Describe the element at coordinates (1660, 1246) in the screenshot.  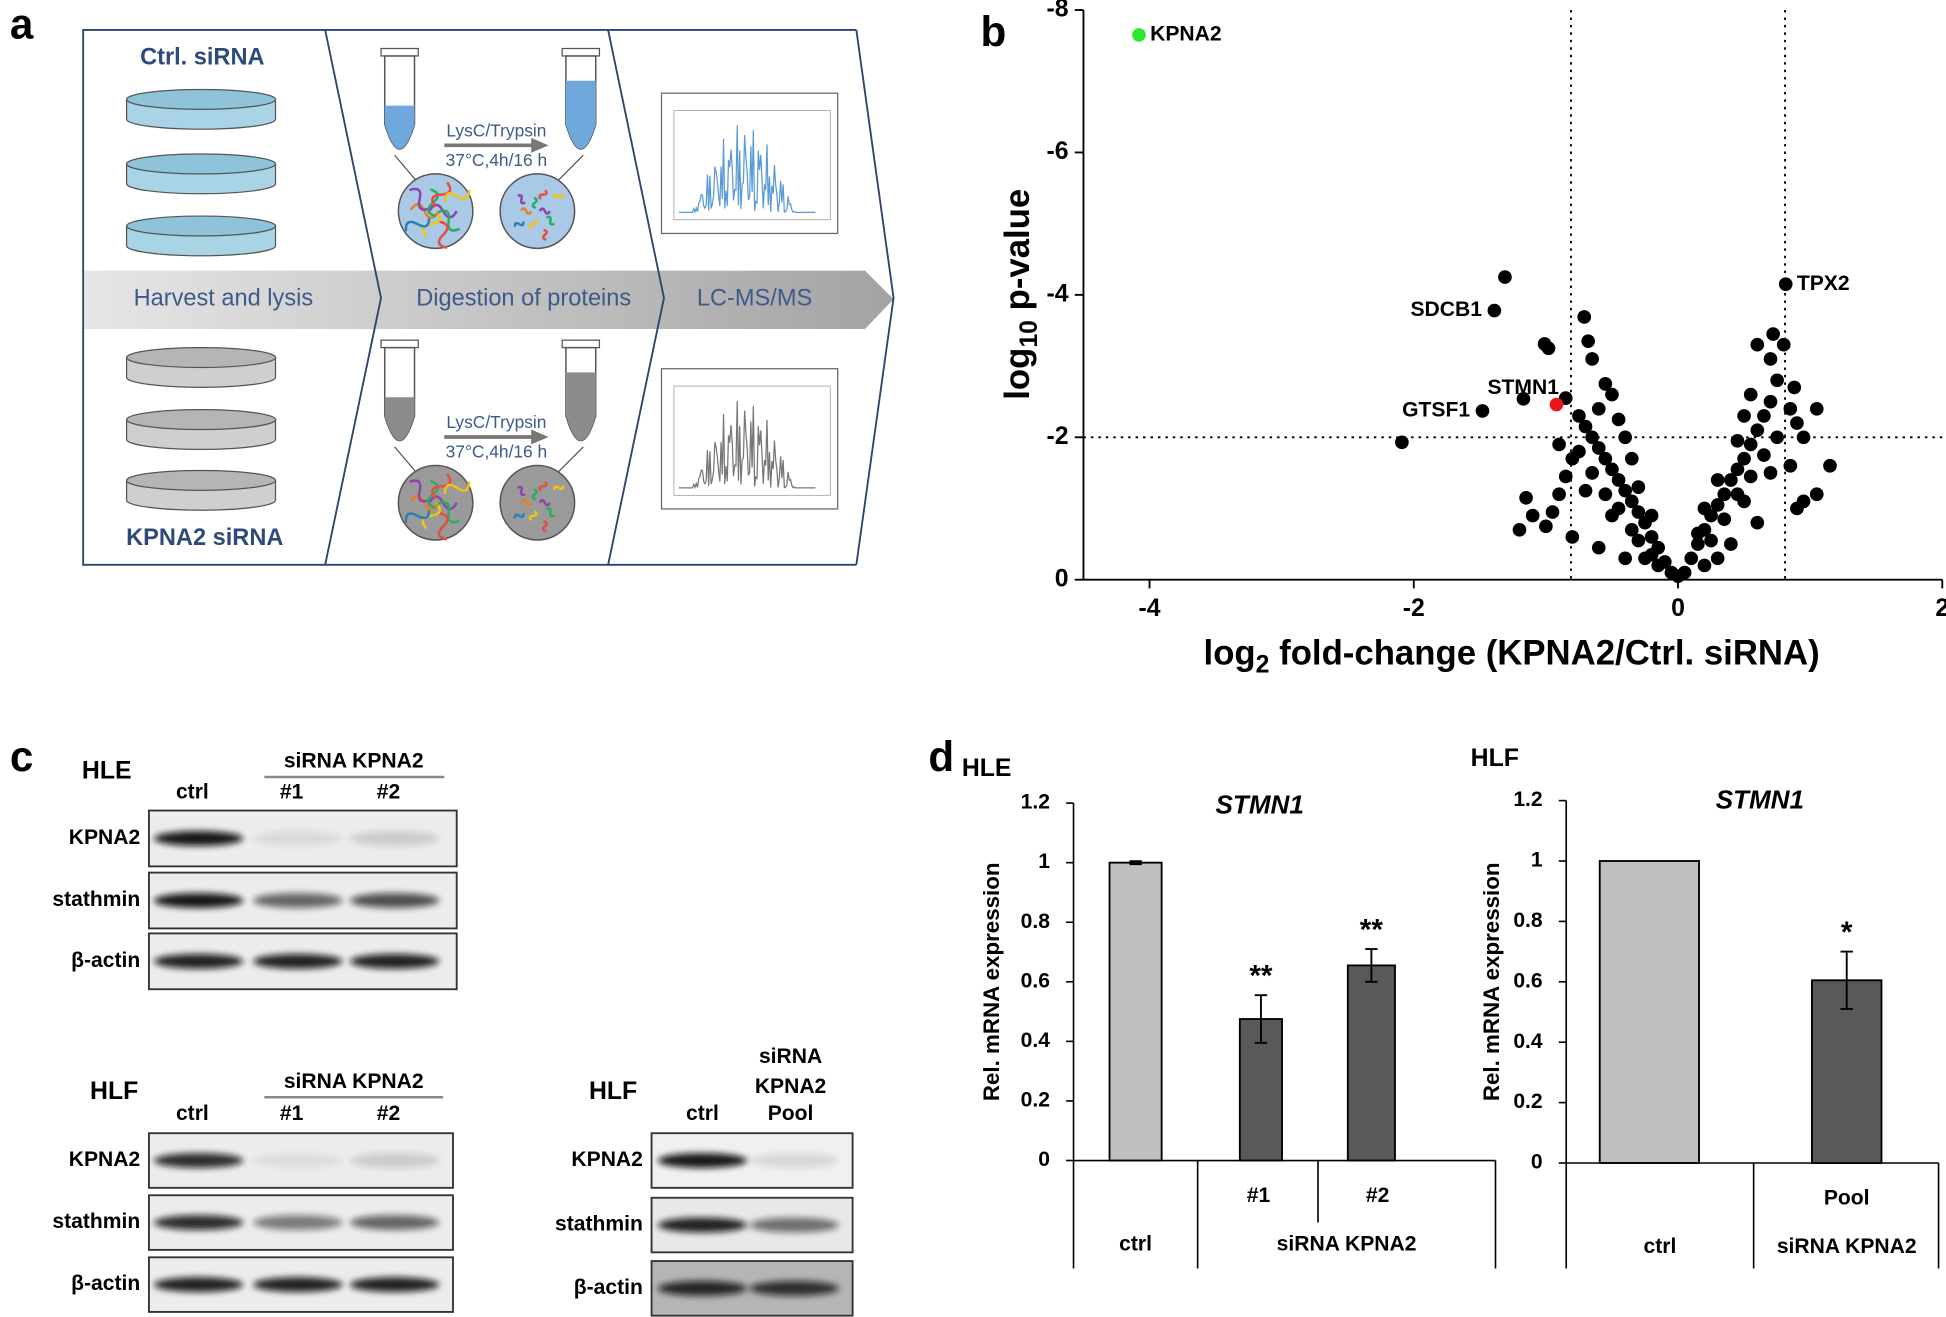
I see `x-tick-label: ctrl` at that location.